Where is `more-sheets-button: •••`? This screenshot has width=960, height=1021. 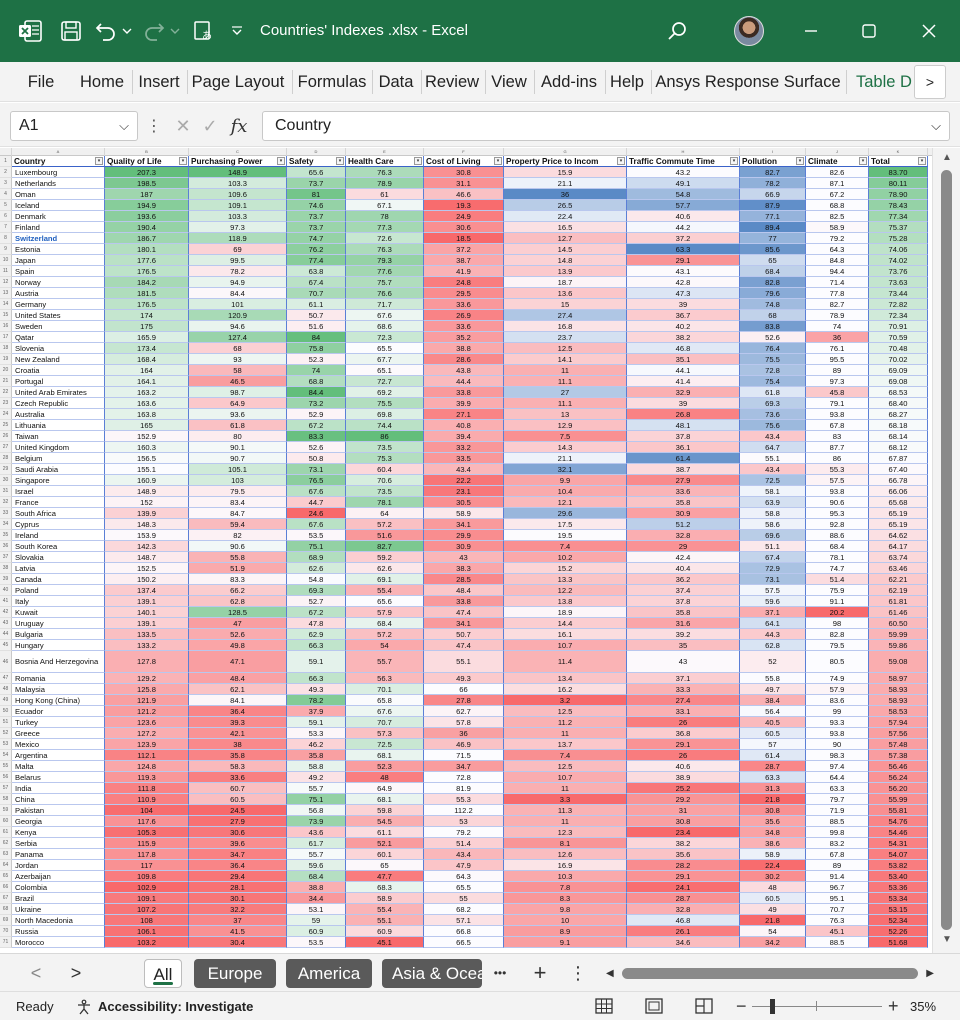
more-sheets-button: ••• is located at coordinates (500, 973).